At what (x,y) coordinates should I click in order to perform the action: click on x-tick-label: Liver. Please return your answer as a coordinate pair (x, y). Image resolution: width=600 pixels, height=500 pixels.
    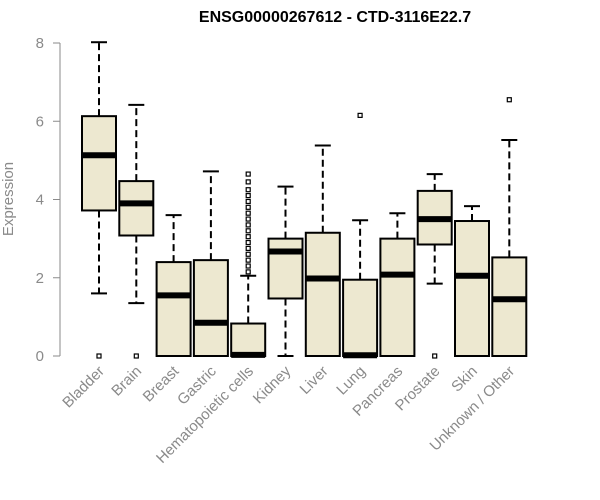
    Looking at the image, I should click on (314, 380).